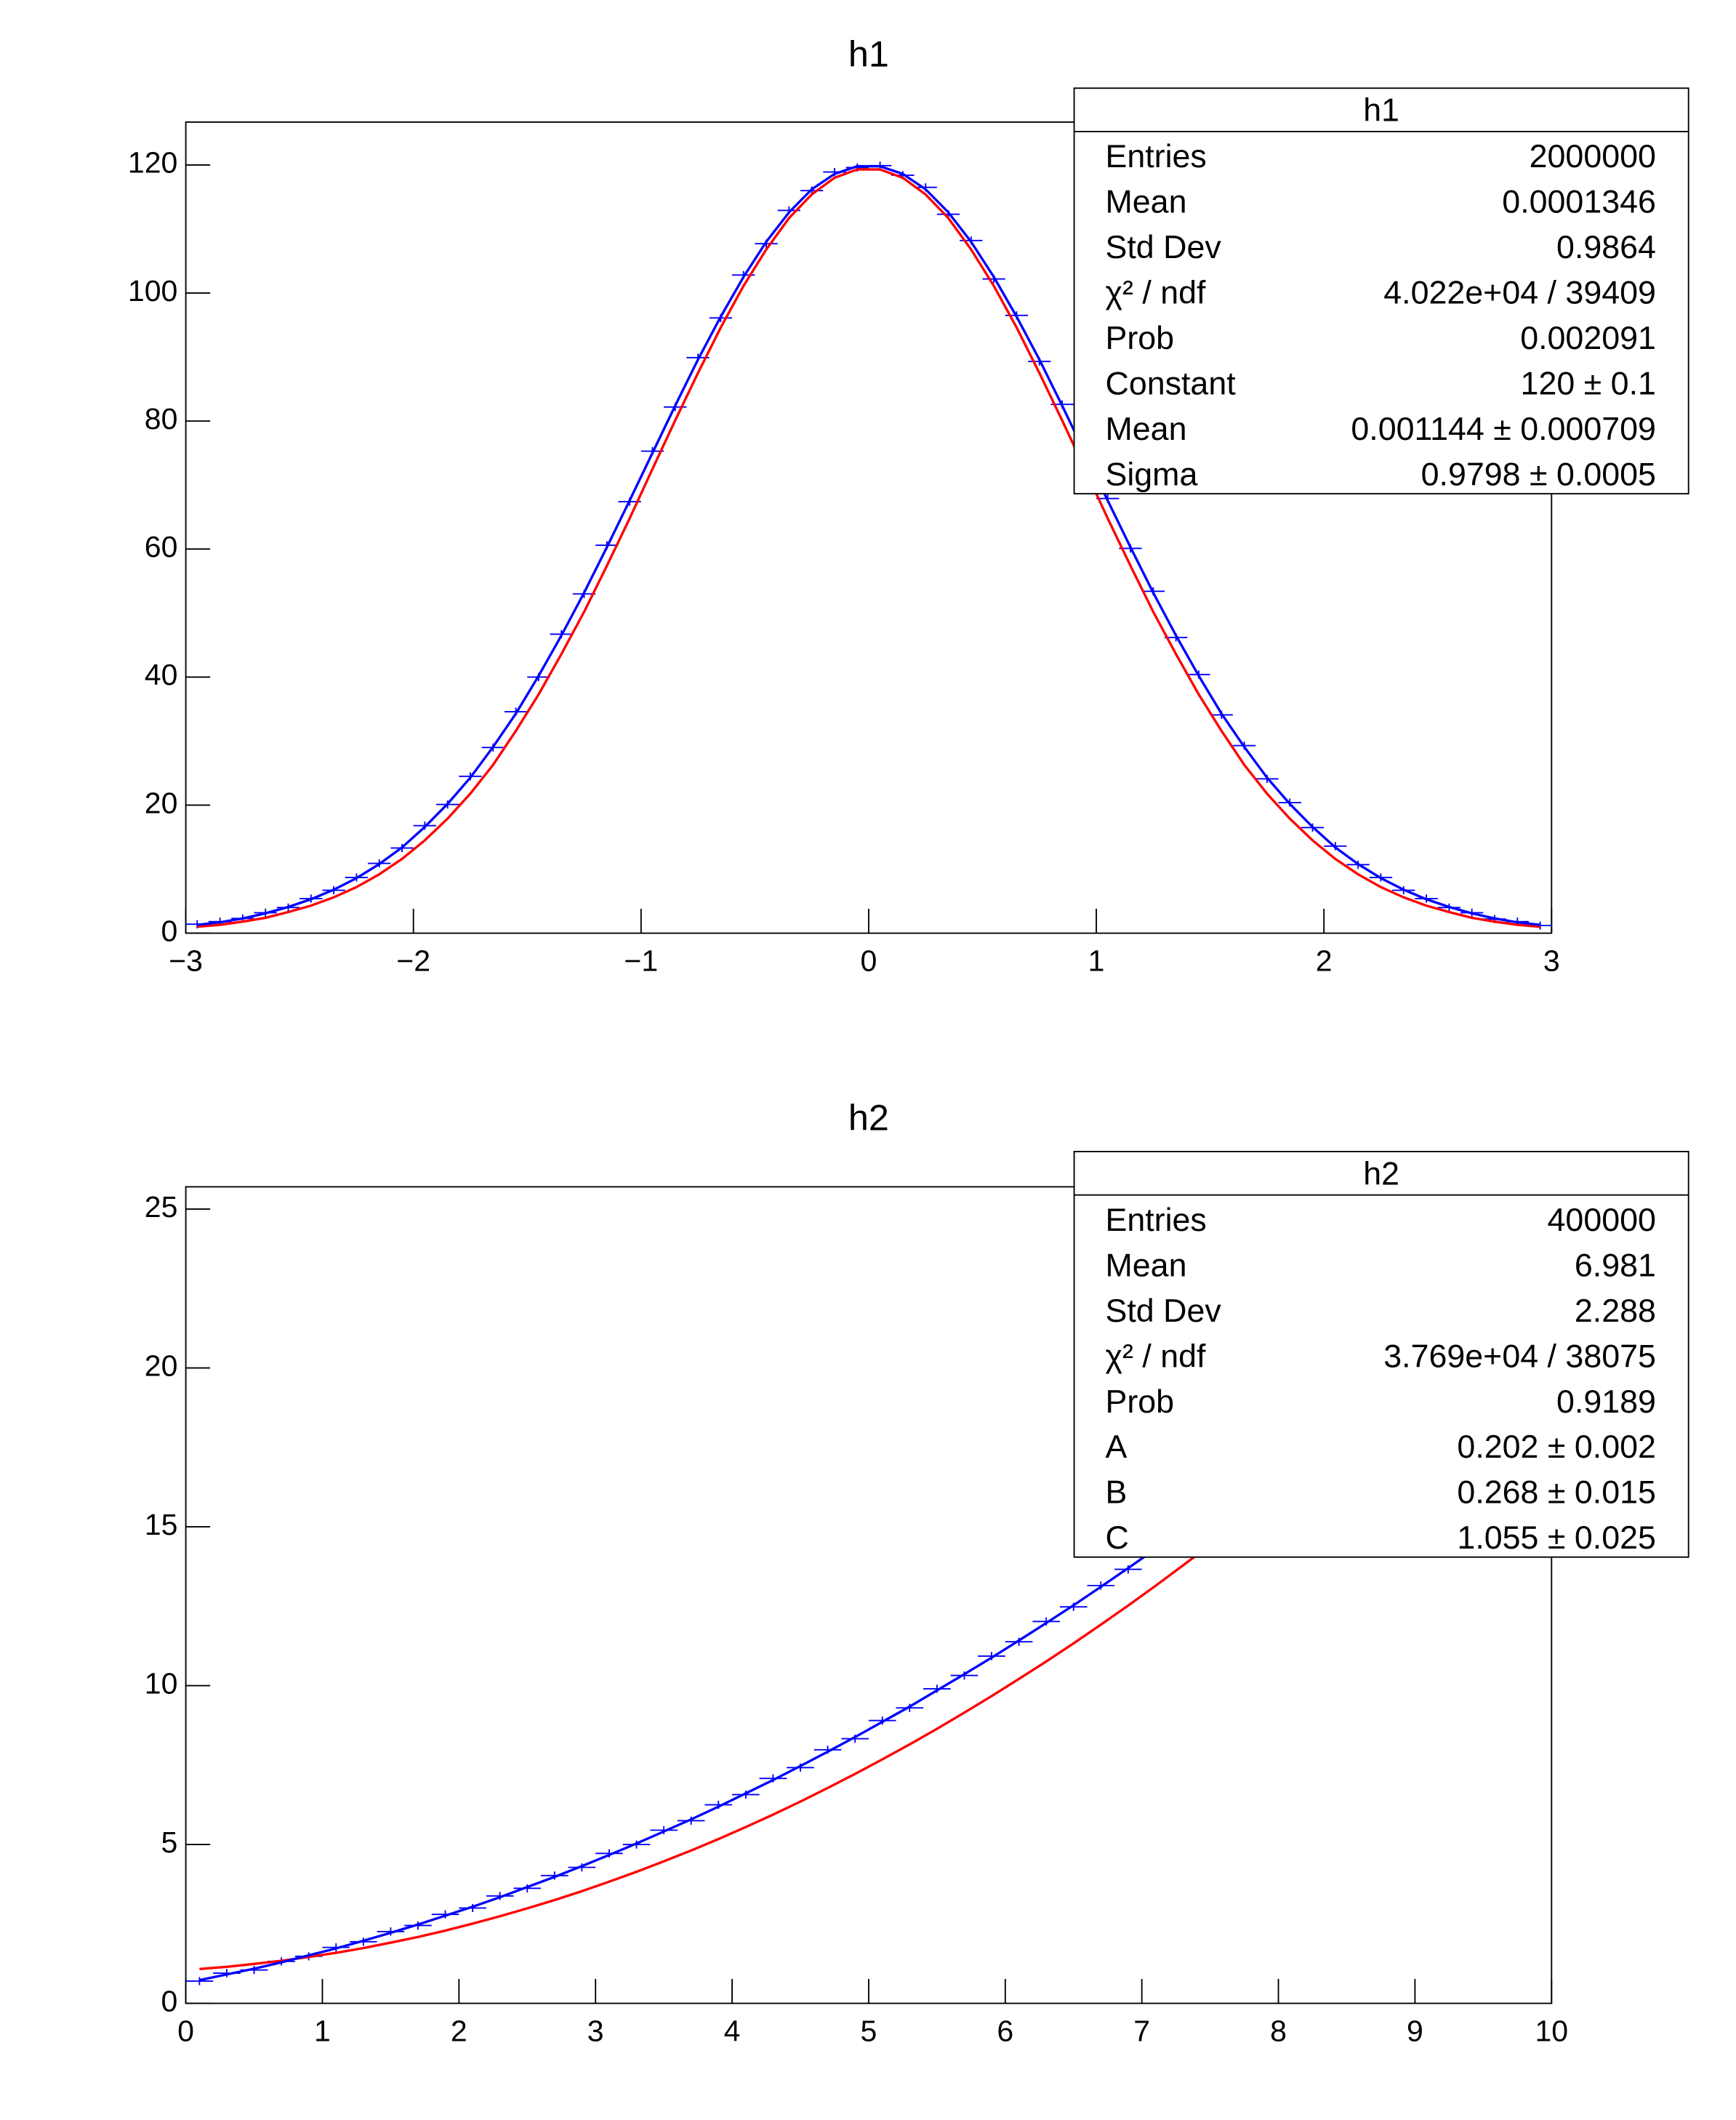  I want to click on x-tick-label: 9, so click(1415, 2030).